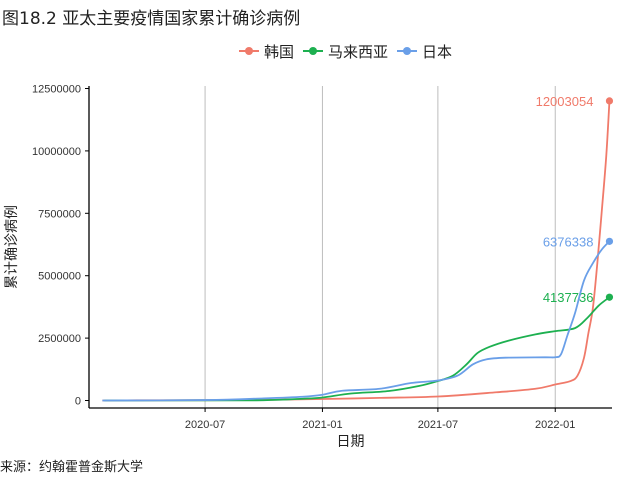 The image size is (640, 480). I want to click on legend-item-1: 马来西亚, so click(345, 51).